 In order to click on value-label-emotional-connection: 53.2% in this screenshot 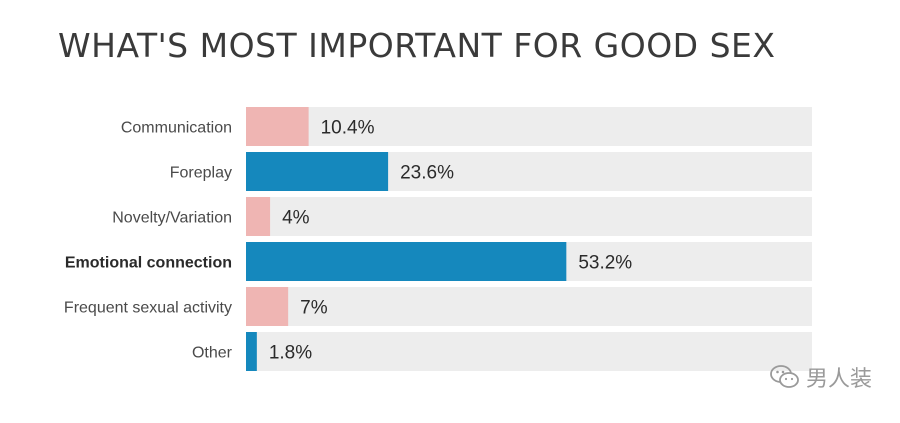, I will do `click(605, 263)`.